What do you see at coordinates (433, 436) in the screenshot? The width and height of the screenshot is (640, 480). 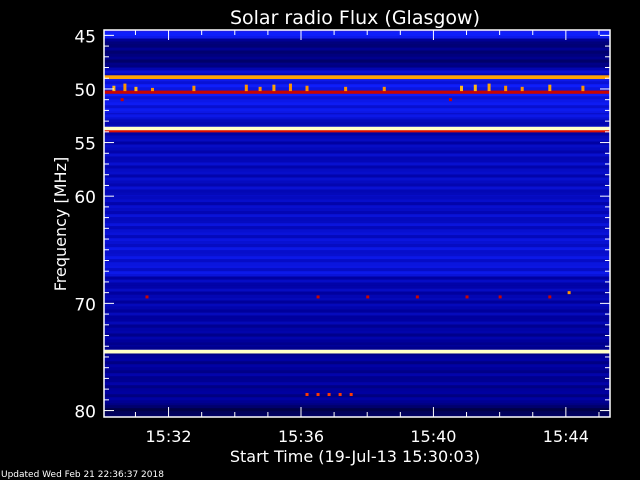 I see `x-tick-label: 15:40` at bounding box center [433, 436].